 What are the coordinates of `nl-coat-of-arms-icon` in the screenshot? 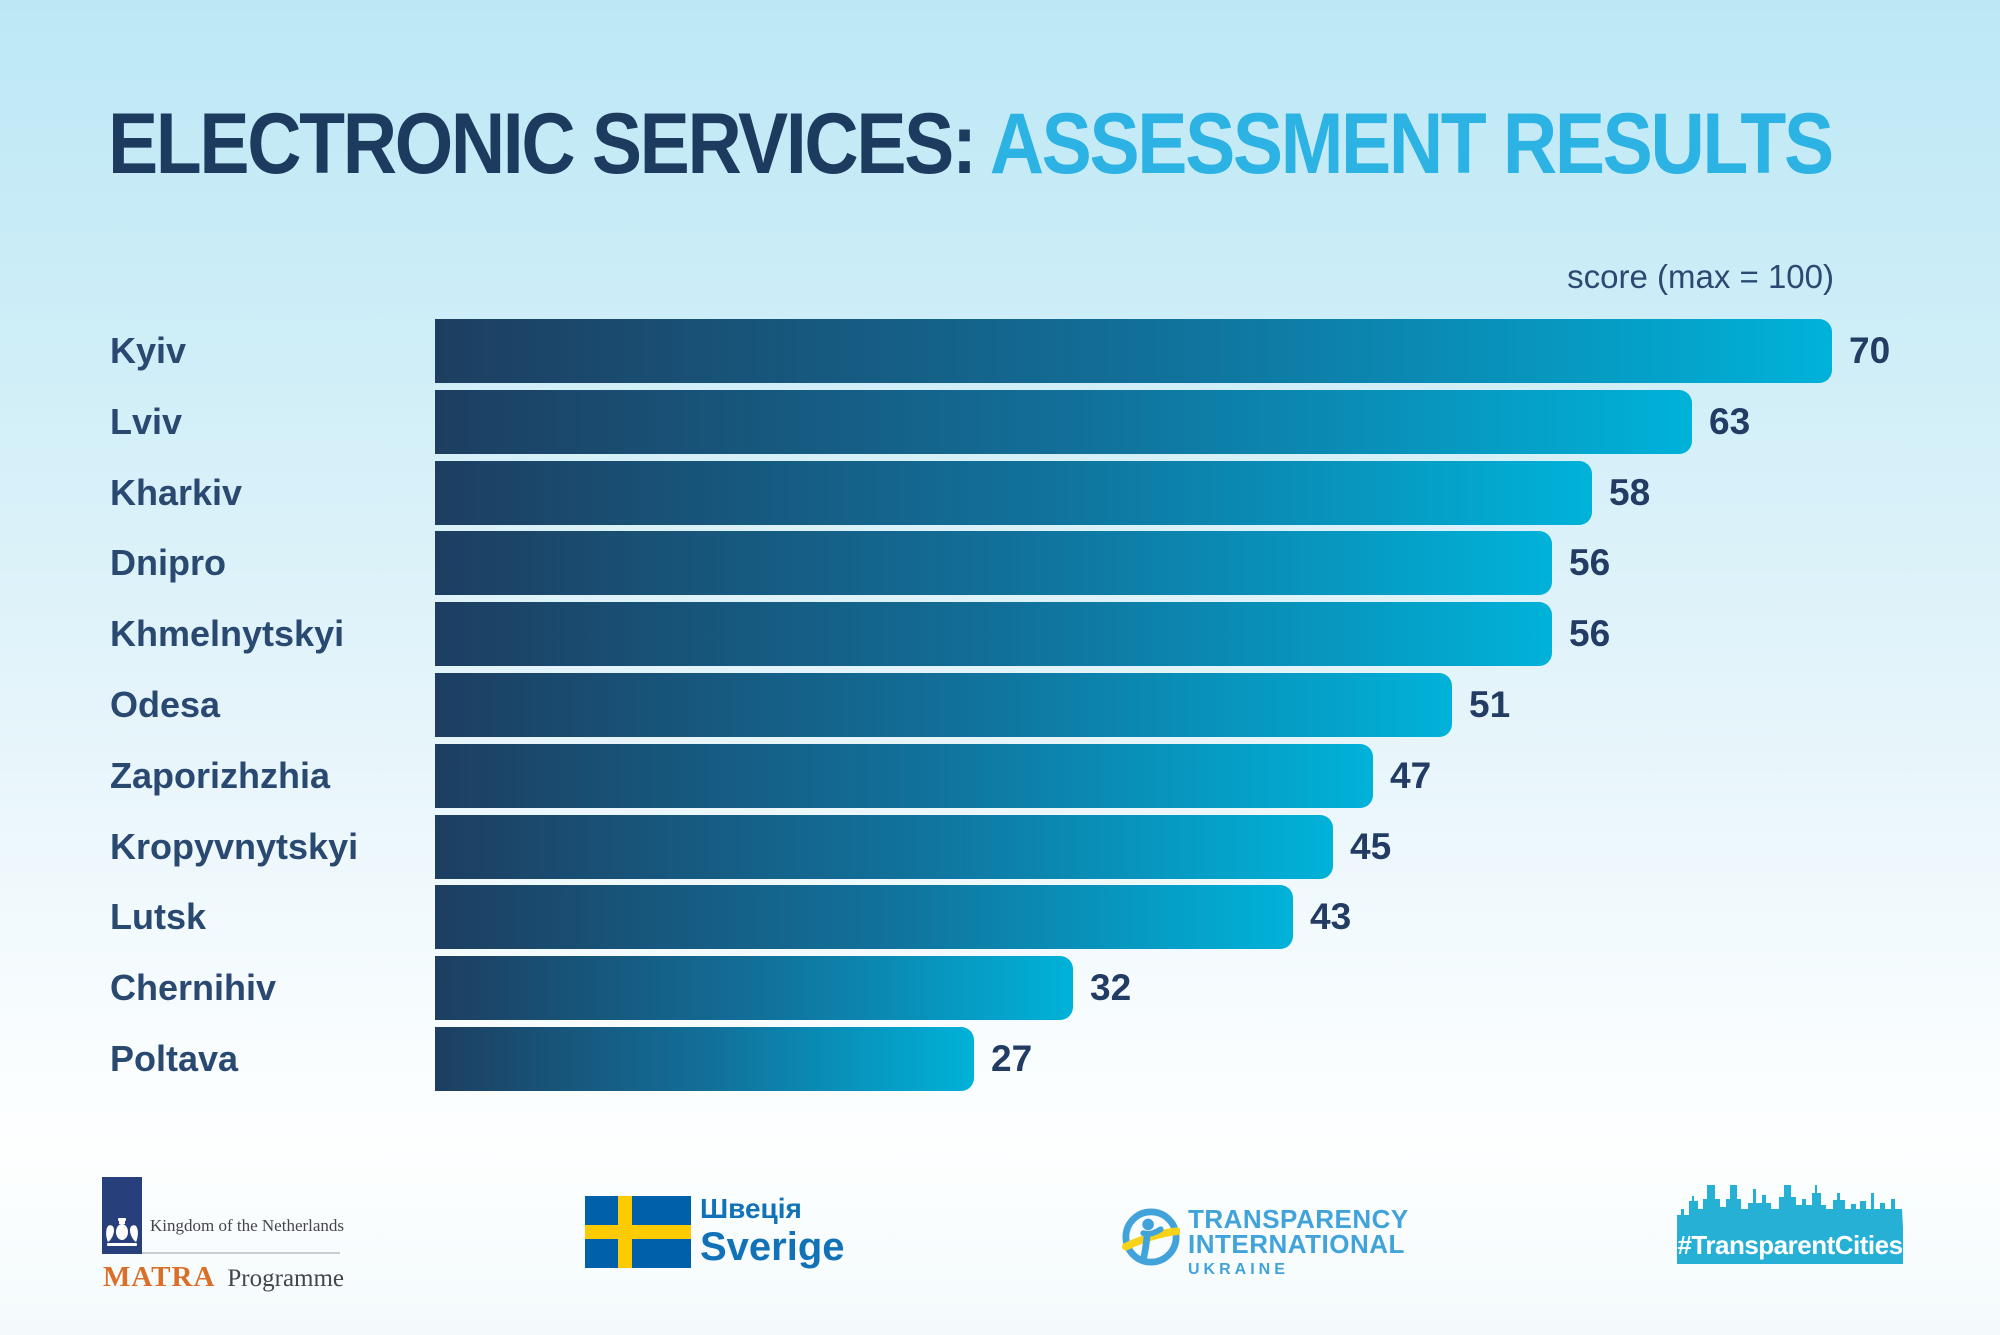 It's located at (122, 1232).